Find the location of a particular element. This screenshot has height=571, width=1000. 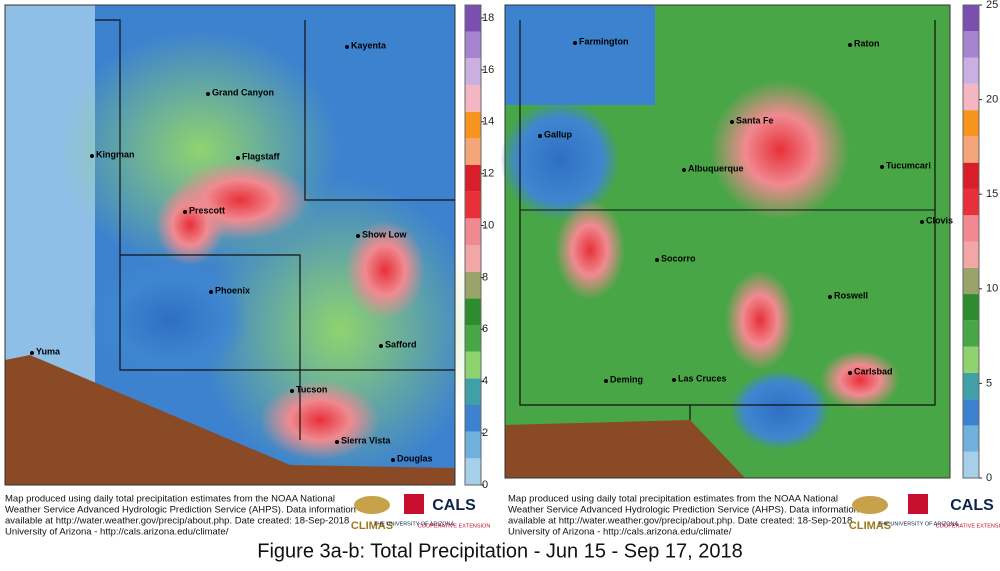

colorbar-frame is located at coordinates (473, 245).